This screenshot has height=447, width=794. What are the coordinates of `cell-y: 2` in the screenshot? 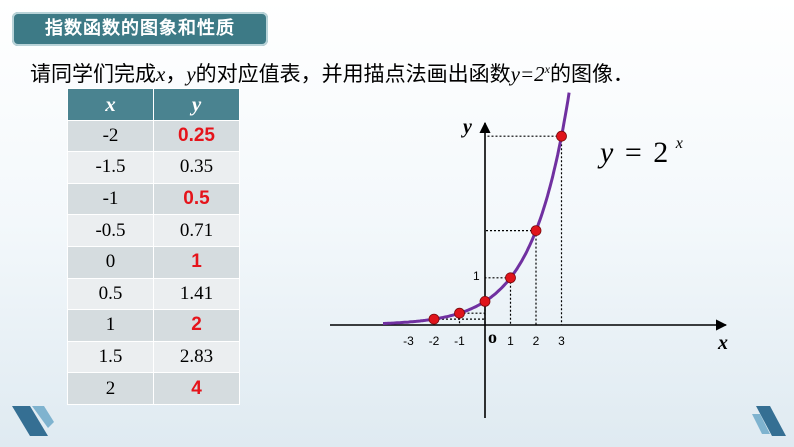 It's located at (196, 325).